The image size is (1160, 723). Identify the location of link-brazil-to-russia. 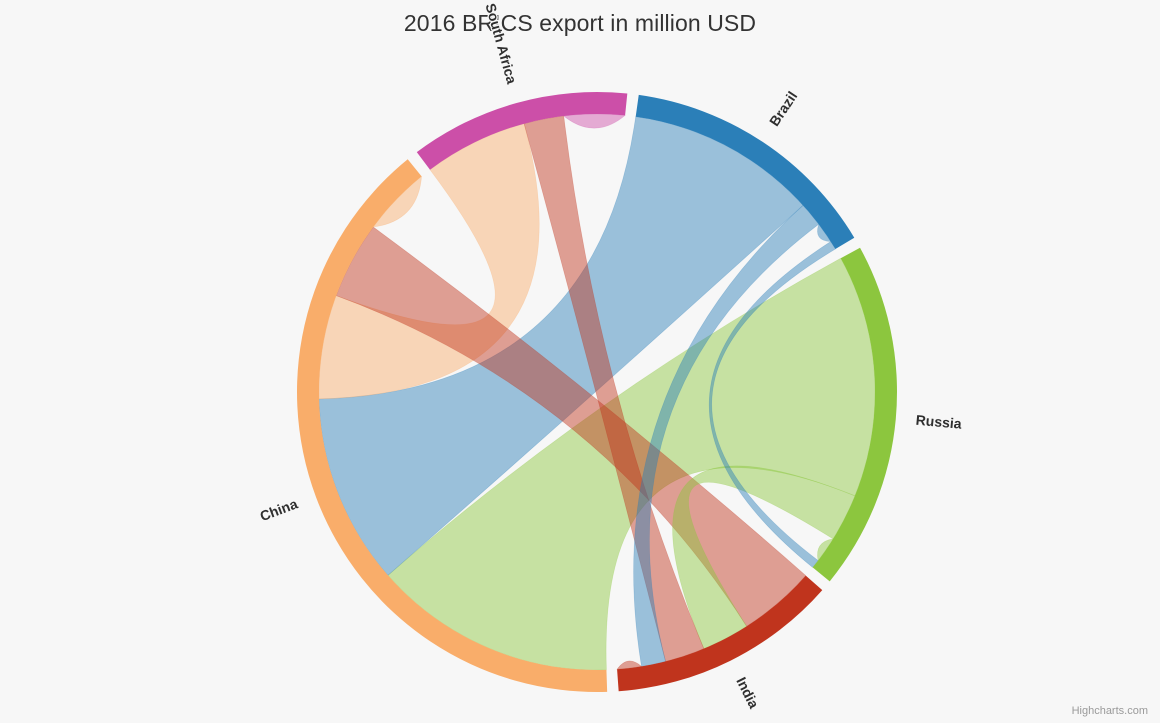
(772, 404).